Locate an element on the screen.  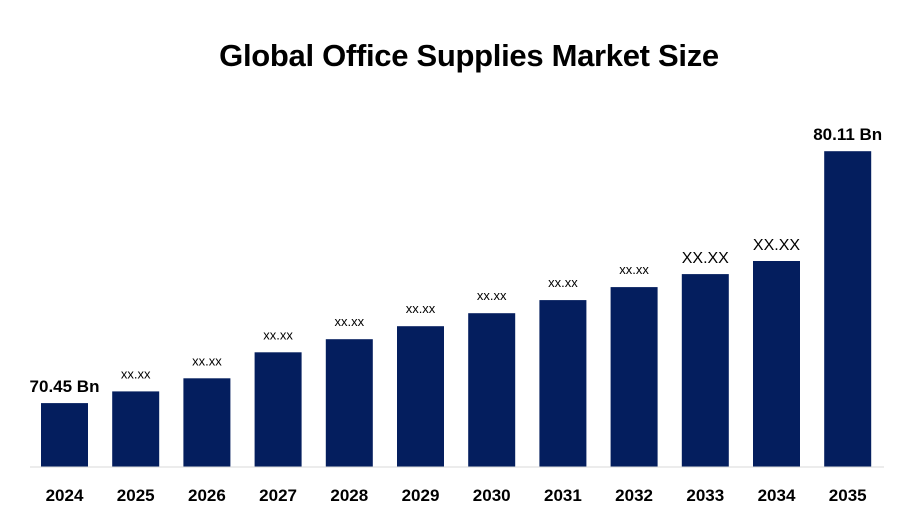
bar-2027 is located at coordinates (278, 409).